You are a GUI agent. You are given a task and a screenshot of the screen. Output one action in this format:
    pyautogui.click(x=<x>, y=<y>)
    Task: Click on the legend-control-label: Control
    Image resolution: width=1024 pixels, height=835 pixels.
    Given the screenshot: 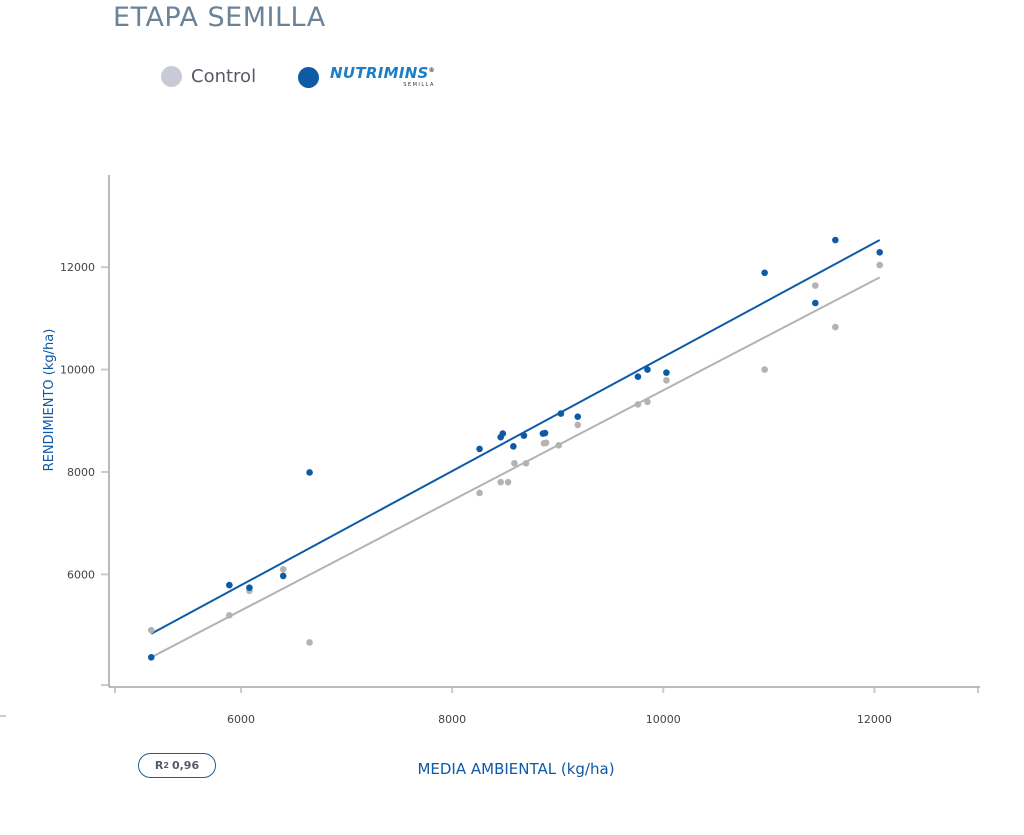 What is the action you would take?
    pyautogui.click(x=224, y=76)
    